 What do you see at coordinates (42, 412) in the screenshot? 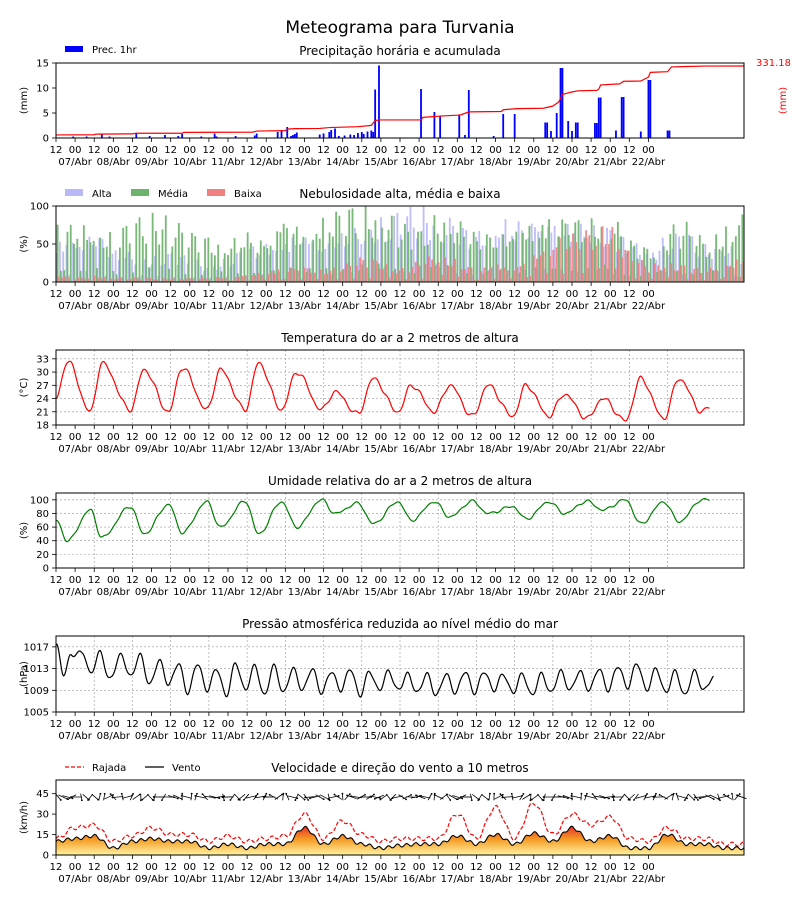
I see `y-tick-label: 21` at bounding box center [42, 412].